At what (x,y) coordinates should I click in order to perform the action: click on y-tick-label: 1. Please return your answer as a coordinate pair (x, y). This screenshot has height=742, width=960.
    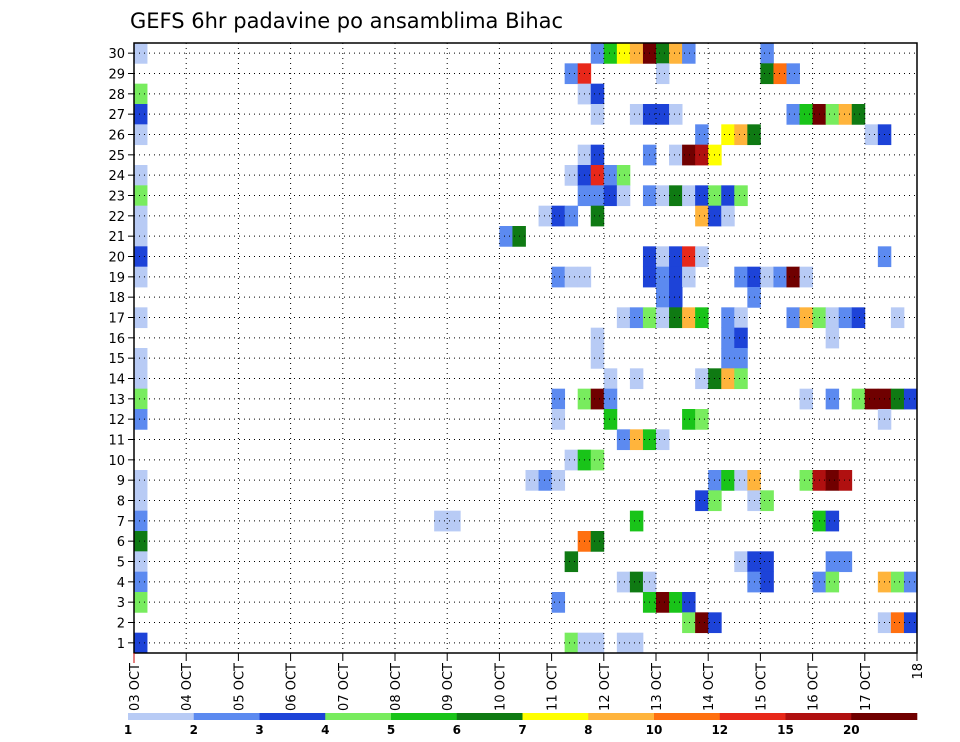
    Looking at the image, I should click on (121, 644).